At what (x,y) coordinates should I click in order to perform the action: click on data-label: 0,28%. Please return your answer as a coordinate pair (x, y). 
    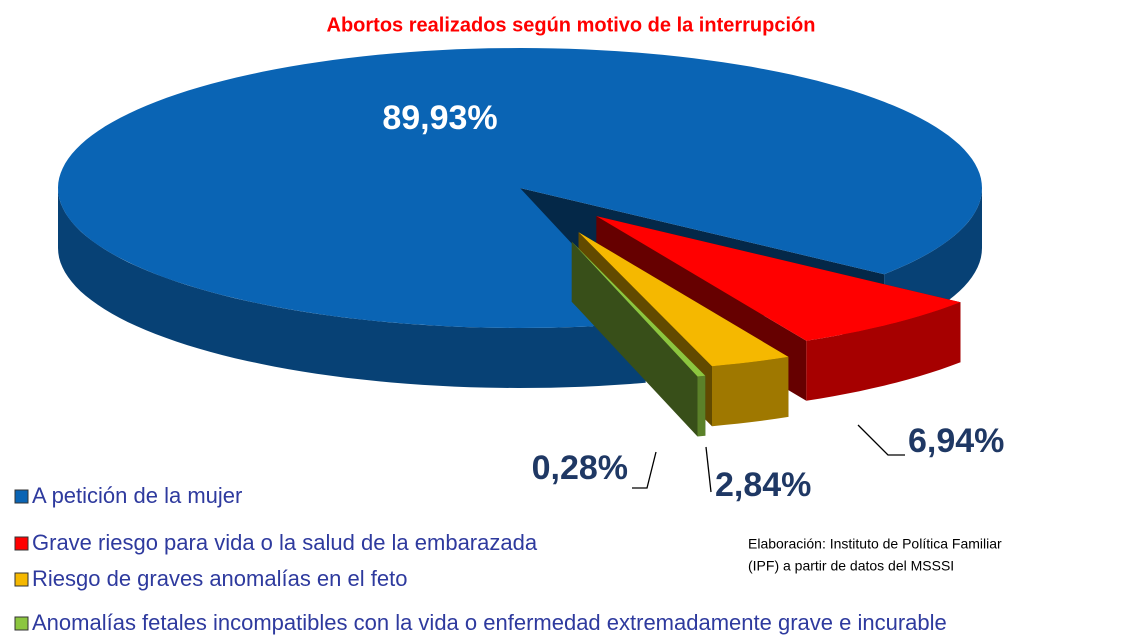
    Looking at the image, I should click on (580, 468).